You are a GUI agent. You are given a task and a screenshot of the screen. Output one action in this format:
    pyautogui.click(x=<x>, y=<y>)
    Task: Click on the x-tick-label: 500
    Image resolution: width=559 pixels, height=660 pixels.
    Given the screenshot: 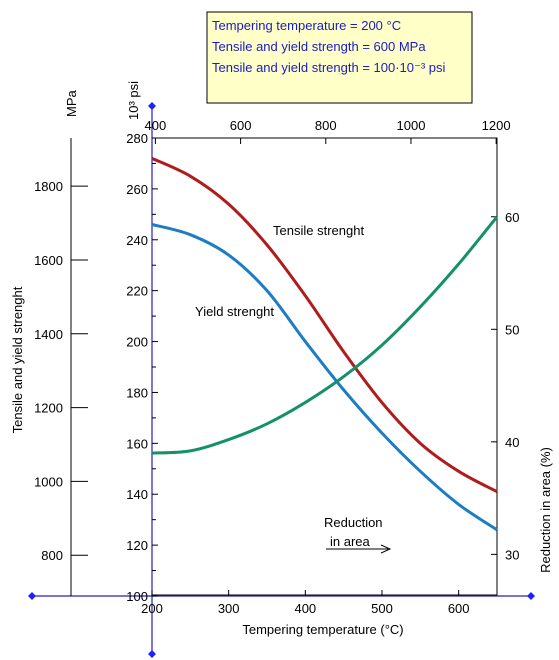 What is the action you would take?
    pyautogui.click(x=382, y=608)
    